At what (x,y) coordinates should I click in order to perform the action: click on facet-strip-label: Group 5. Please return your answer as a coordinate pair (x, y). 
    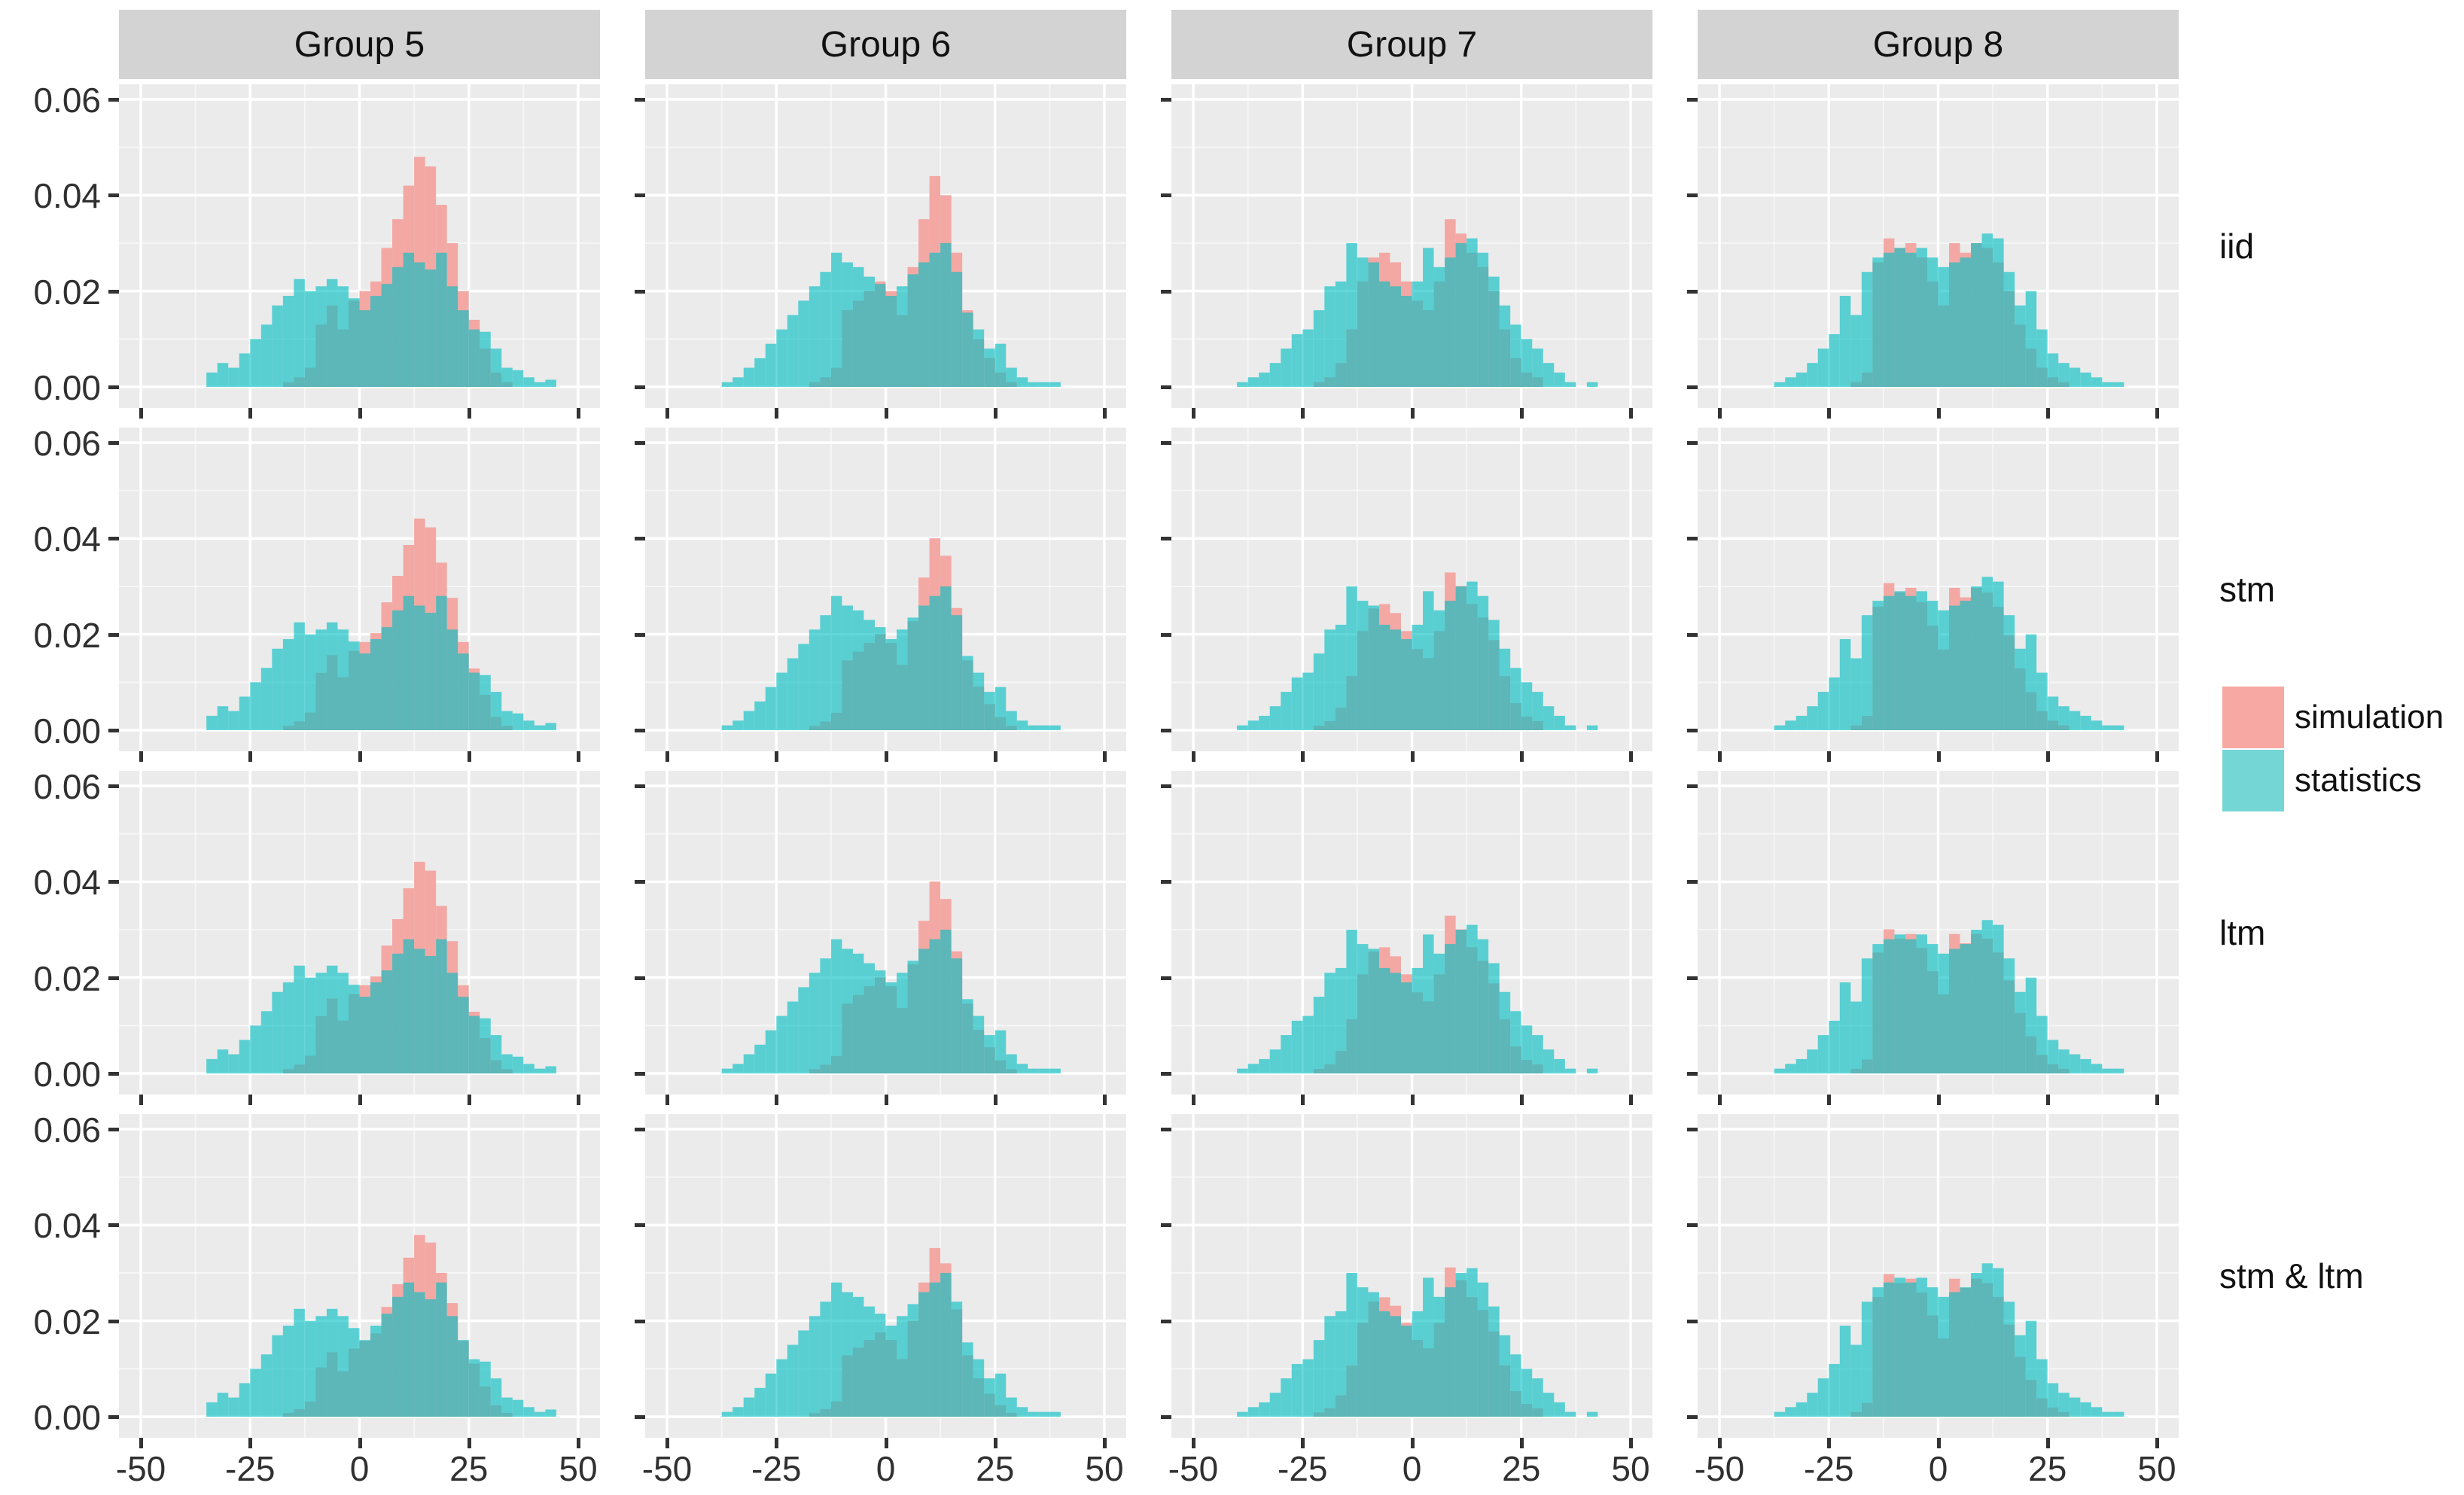
    Looking at the image, I should click on (359, 44).